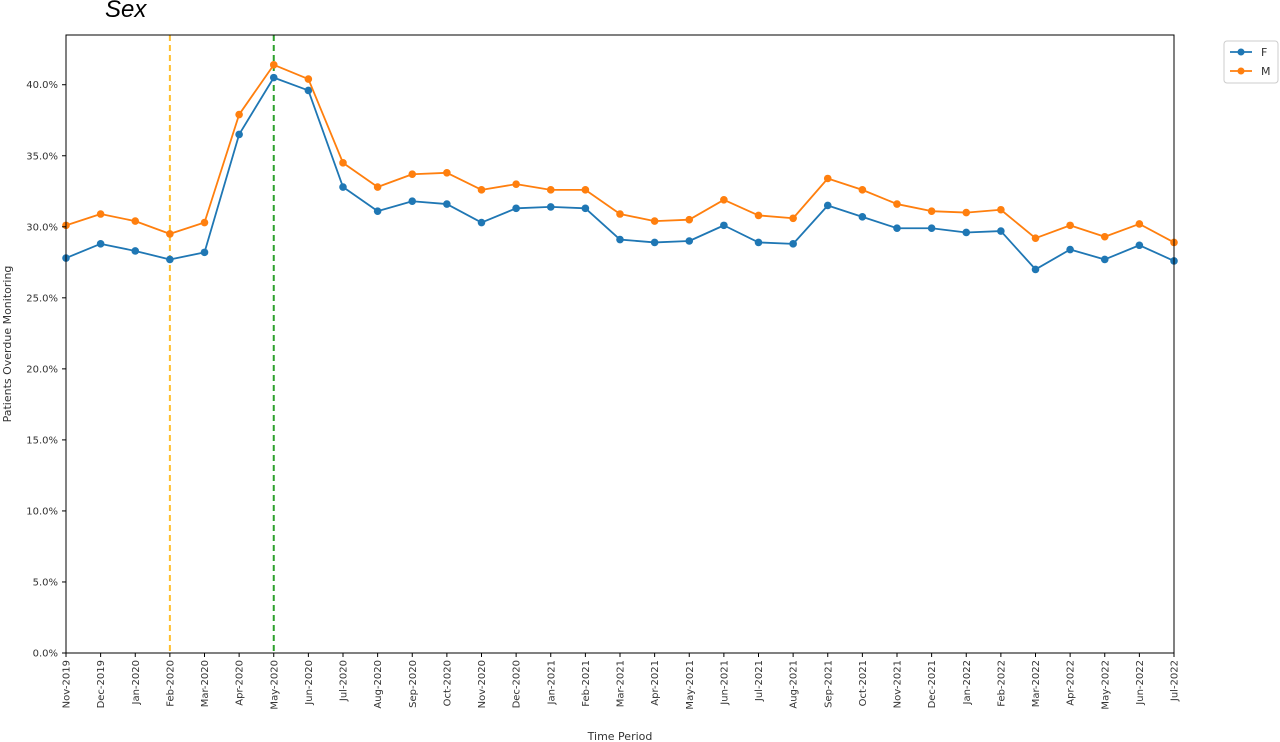 The width and height of the screenshot is (1280, 742). What do you see at coordinates (136, 682) in the screenshot?
I see `x-tick-label: Jan-2020` at bounding box center [136, 682].